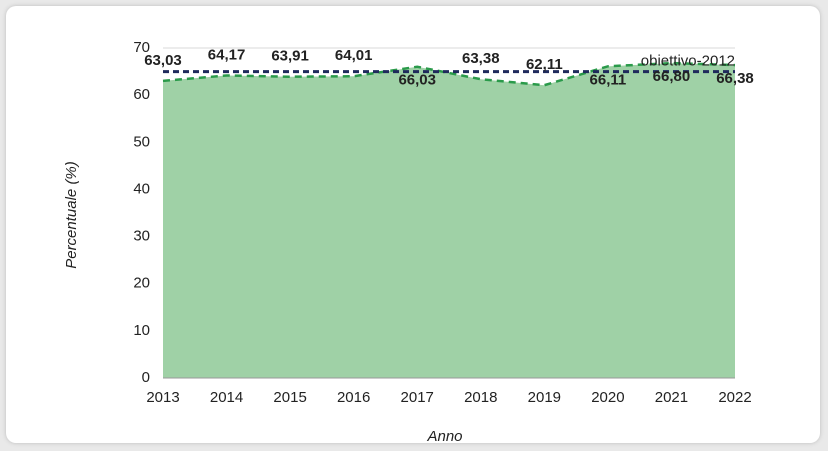 This screenshot has width=828, height=451. Describe the element at coordinates (71, 215) in the screenshot. I see `y-axis-label: Percentuale (%)` at that location.